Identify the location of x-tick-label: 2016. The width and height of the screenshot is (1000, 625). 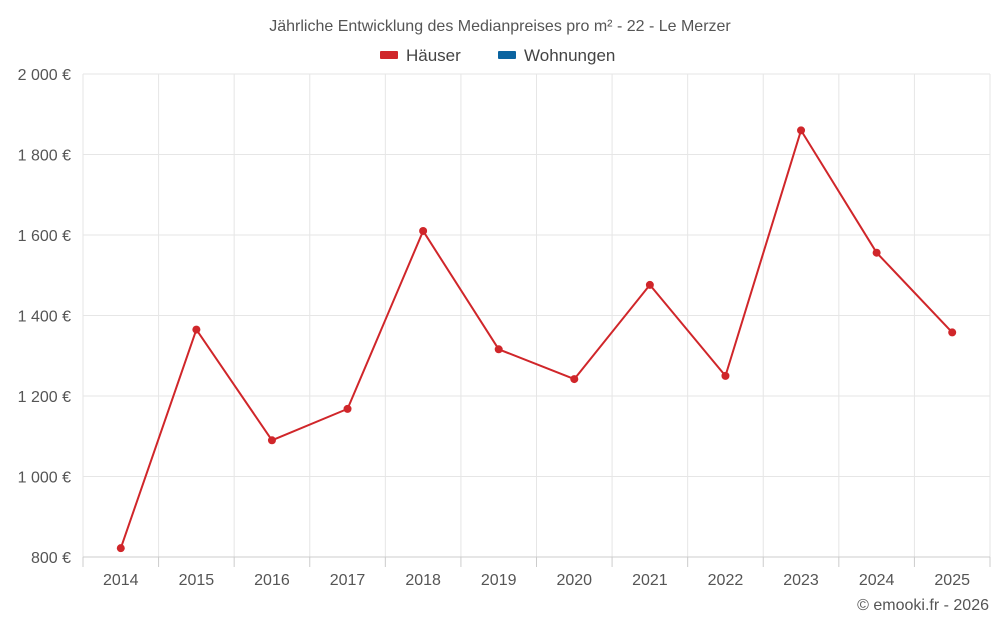
(272, 580).